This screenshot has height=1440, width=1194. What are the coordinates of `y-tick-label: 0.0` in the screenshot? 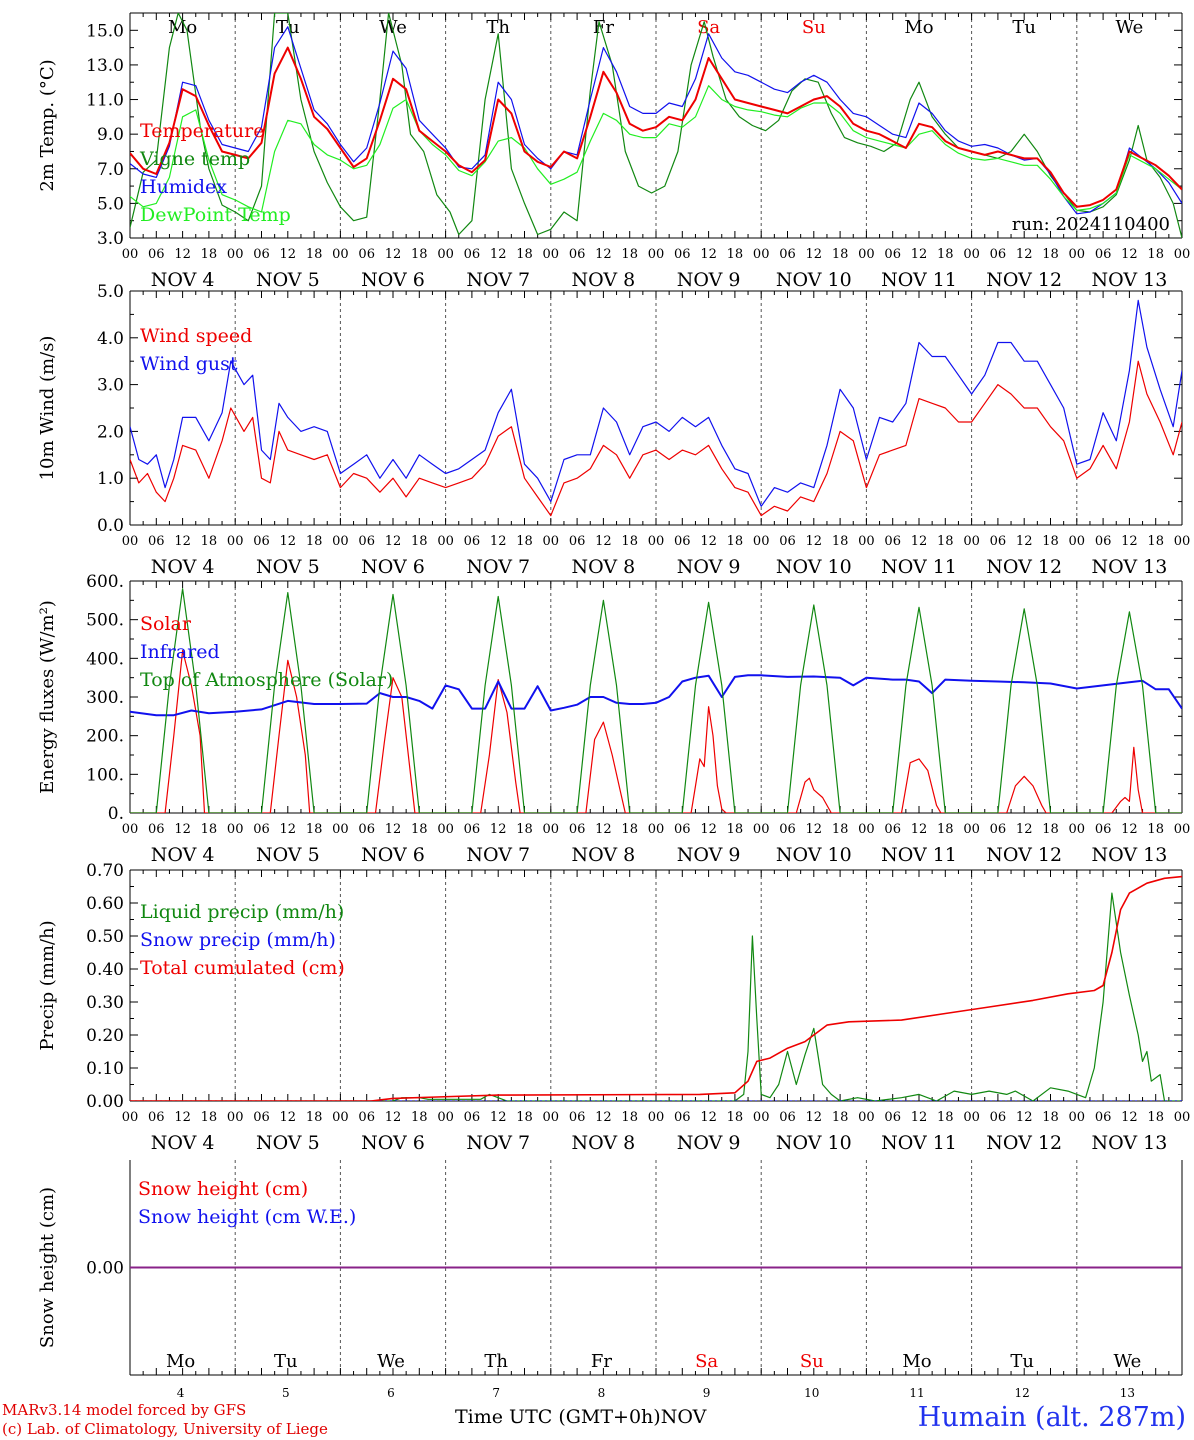 It's located at (110, 526).